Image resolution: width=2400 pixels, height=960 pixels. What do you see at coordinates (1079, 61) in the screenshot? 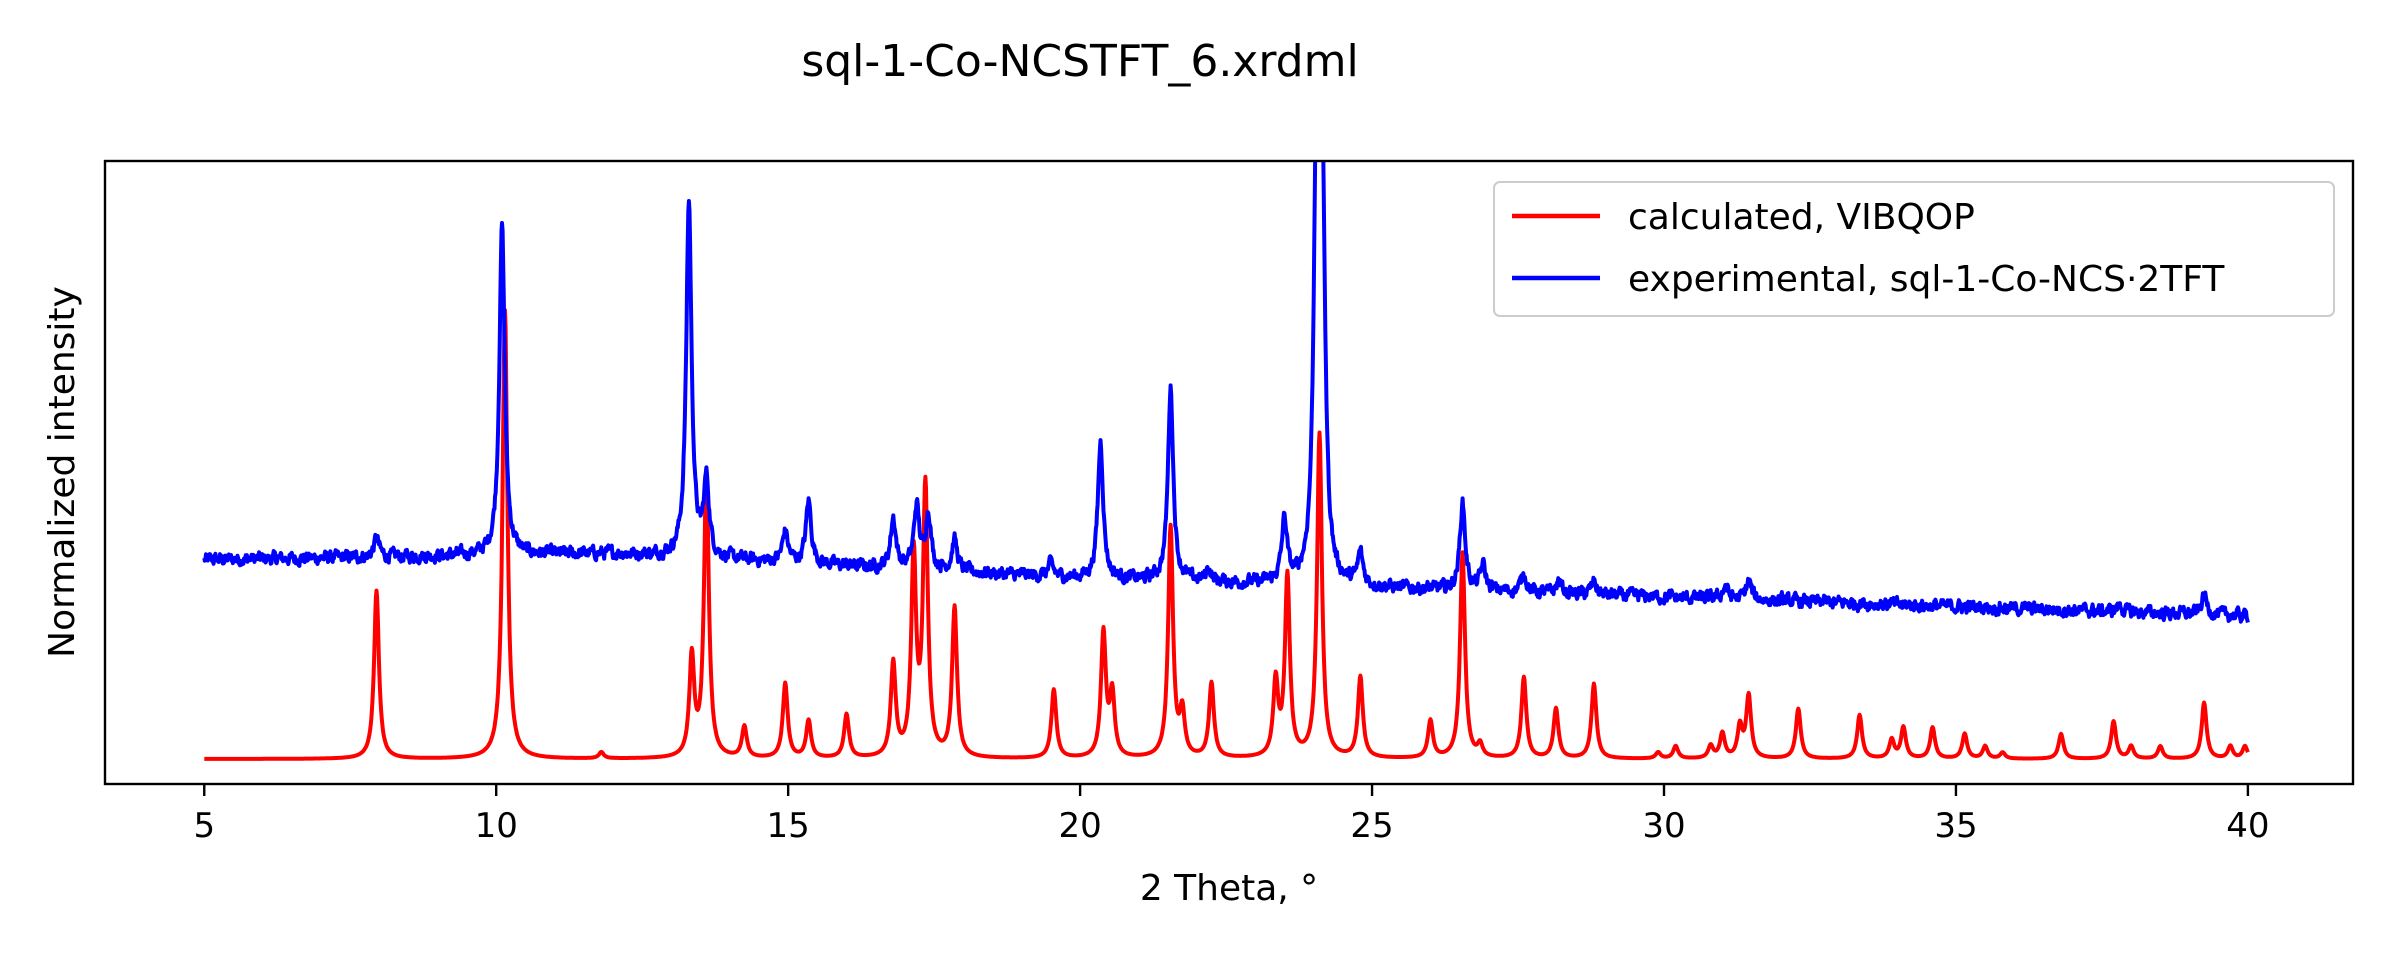
I see `chart-title: sql-1-Co-NCSTFT_6.xrdml` at bounding box center [1079, 61].